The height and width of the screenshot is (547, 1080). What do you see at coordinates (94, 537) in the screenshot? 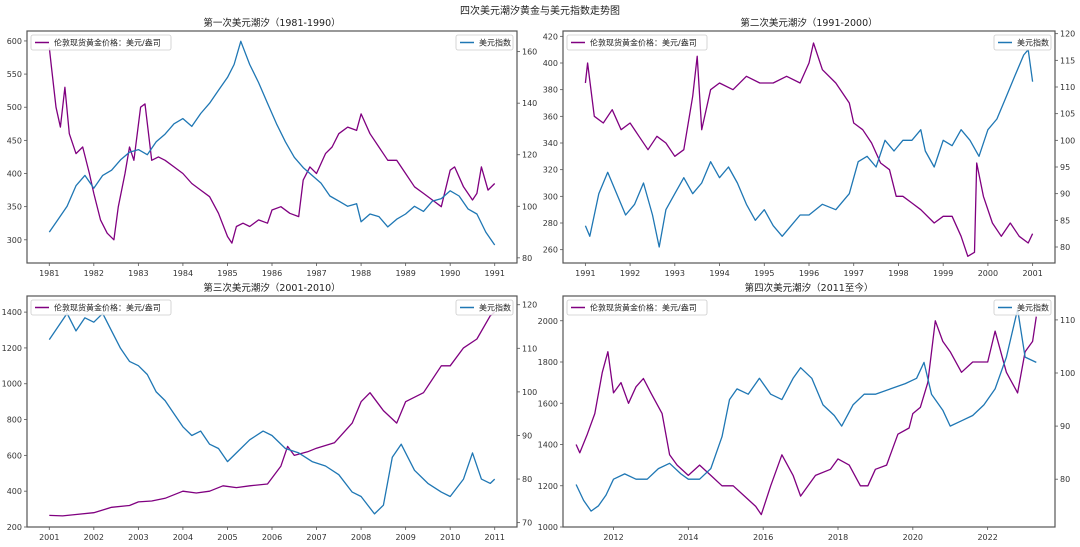
I see `x-tick-label: 2002` at bounding box center [94, 537].